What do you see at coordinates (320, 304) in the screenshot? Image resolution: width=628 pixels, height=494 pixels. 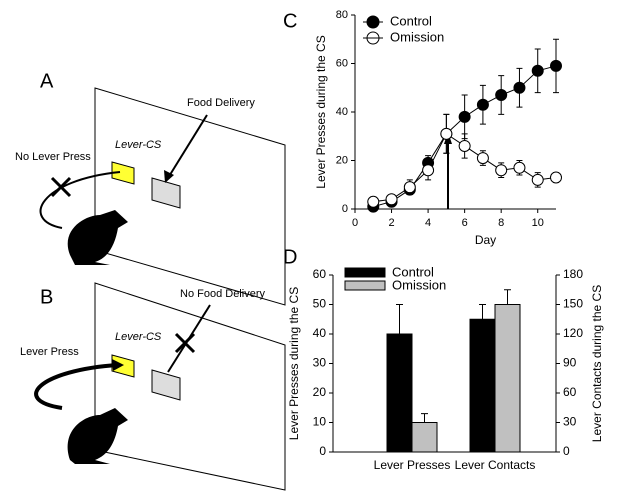 I see `y-tick-label: 50` at bounding box center [320, 304].